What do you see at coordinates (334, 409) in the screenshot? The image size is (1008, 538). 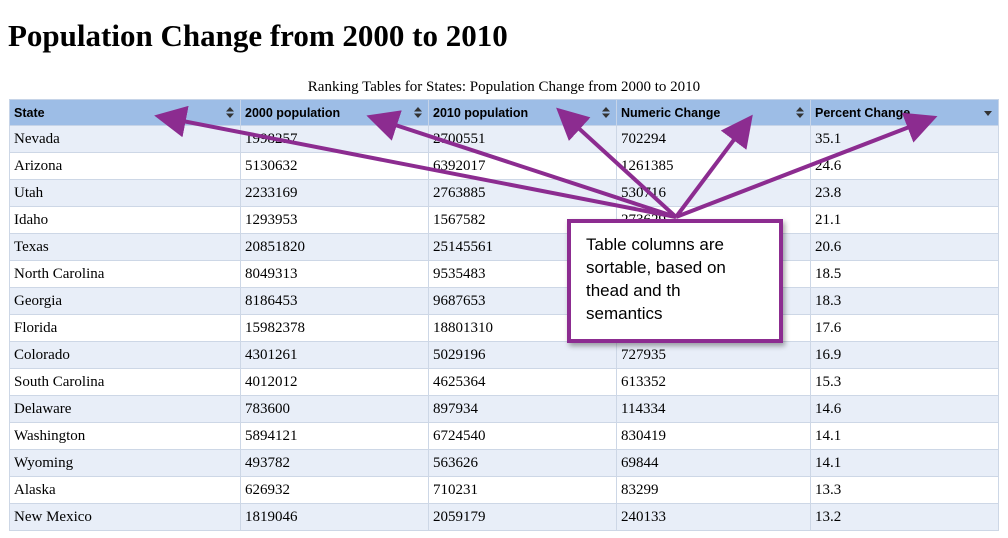 I see `table-cell: 783600` at bounding box center [334, 409].